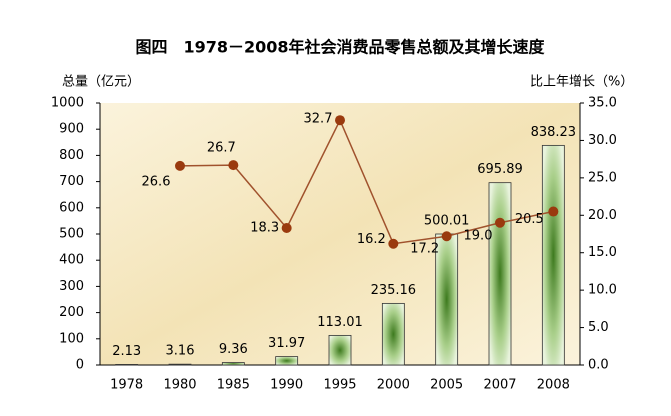 This screenshot has width=671, height=416. I want to click on y2-tick-label: 10.0, so click(602, 290).